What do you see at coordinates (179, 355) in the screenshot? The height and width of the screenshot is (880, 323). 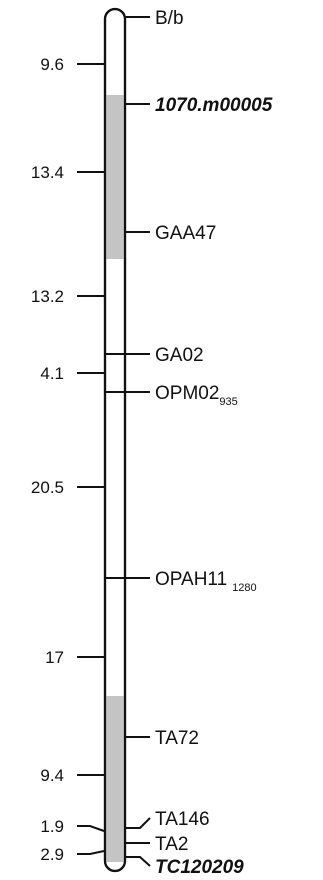 I see `marker-label: GA02` at bounding box center [179, 355].